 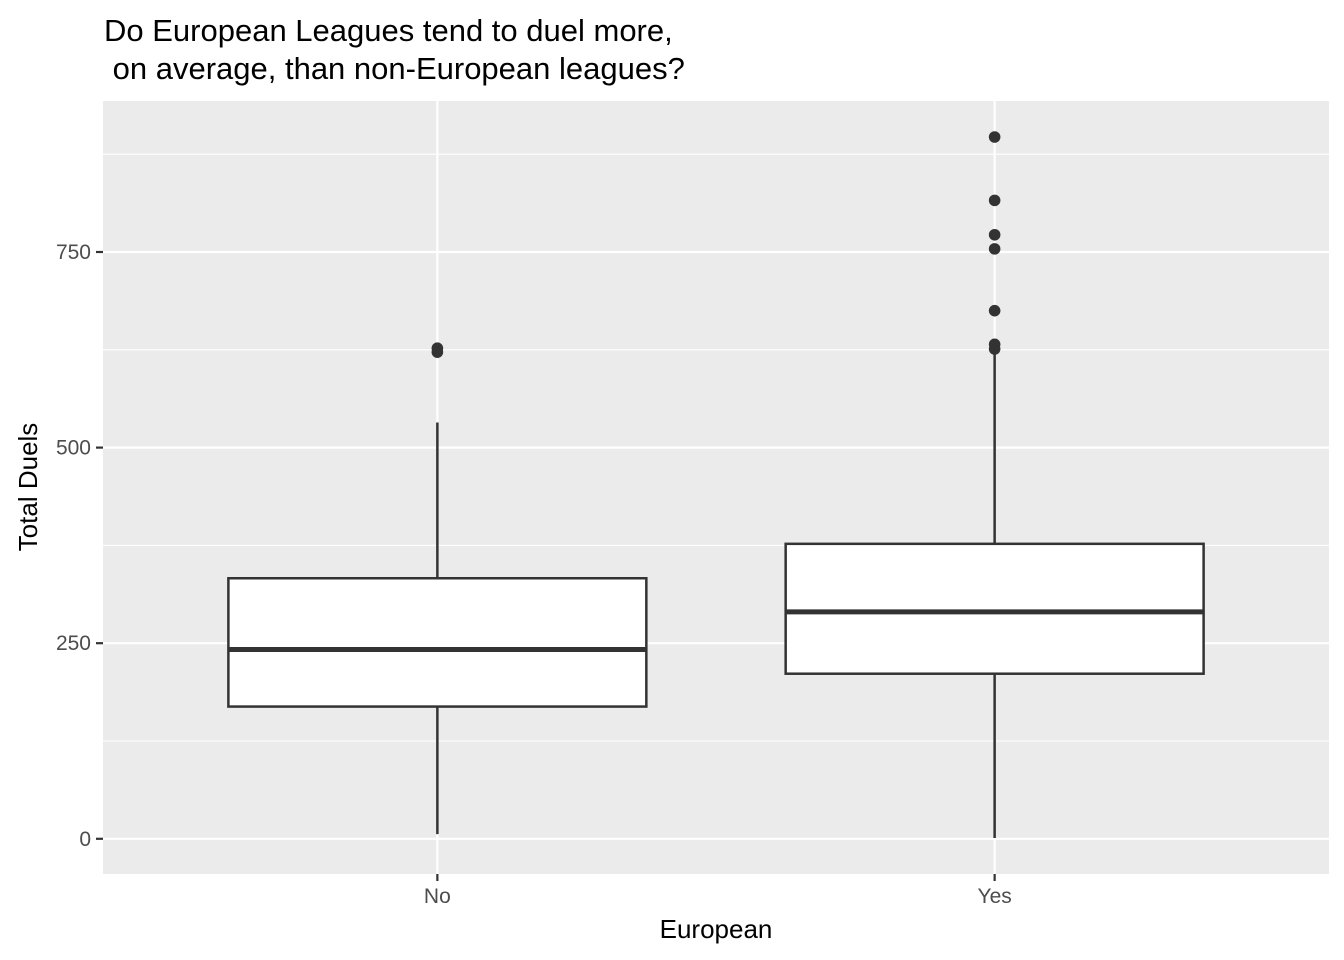 I want to click on x-tick-label: Yes, so click(x=995, y=896).